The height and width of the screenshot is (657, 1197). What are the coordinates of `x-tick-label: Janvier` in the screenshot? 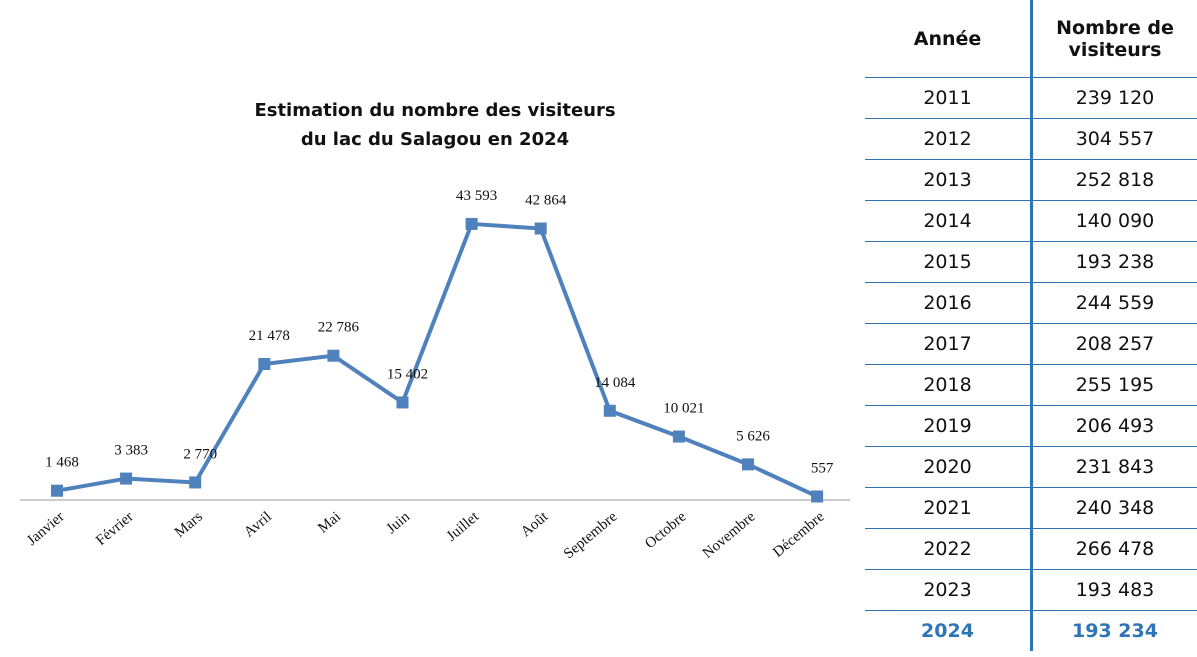 It's located at (45, 529).